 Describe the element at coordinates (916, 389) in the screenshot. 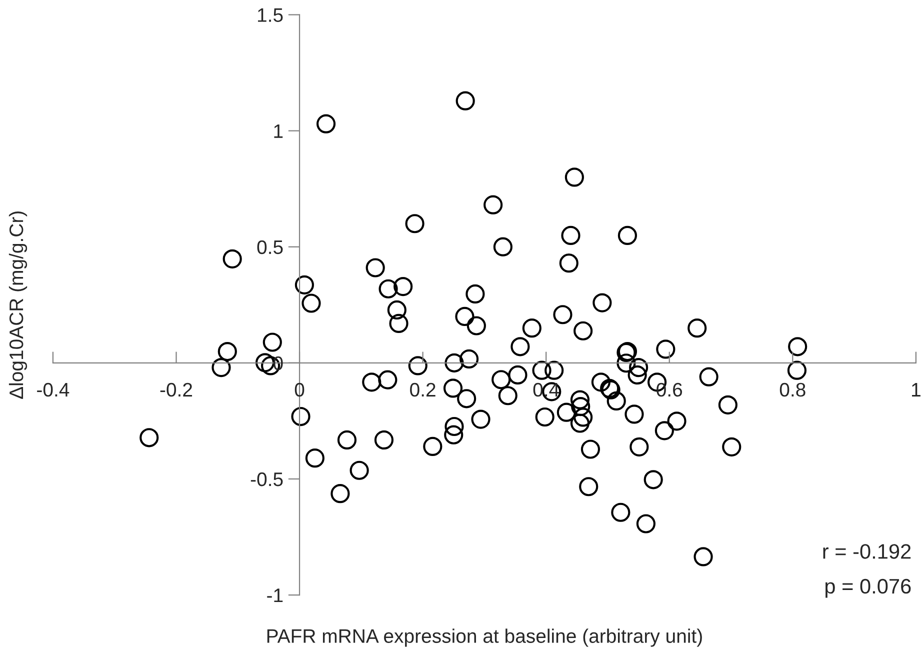

I see `x-tick-label: 1` at that location.